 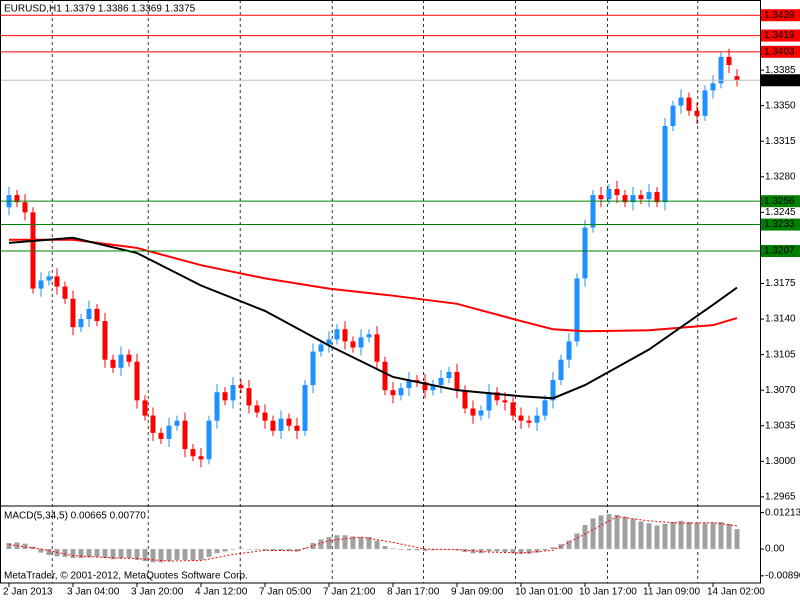 What do you see at coordinates (373, 539) in the screenshot?
I see `signal-line` at bounding box center [373, 539].